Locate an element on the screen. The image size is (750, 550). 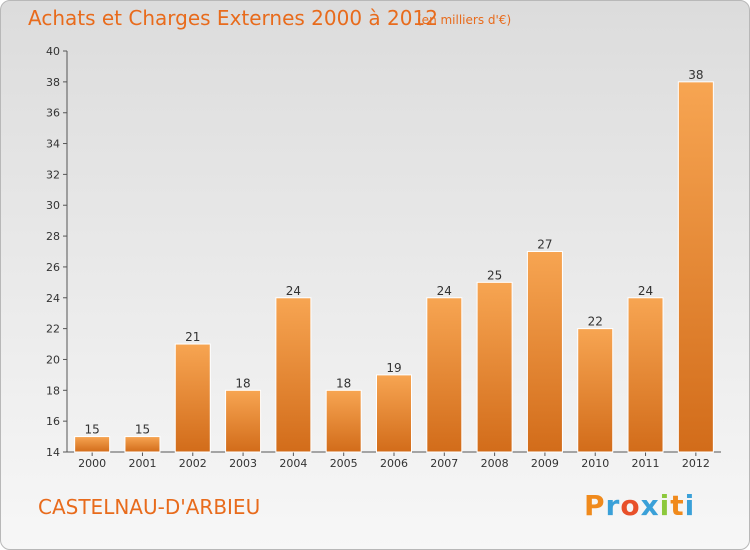
logo-letter: o is located at coordinates (630, 505).